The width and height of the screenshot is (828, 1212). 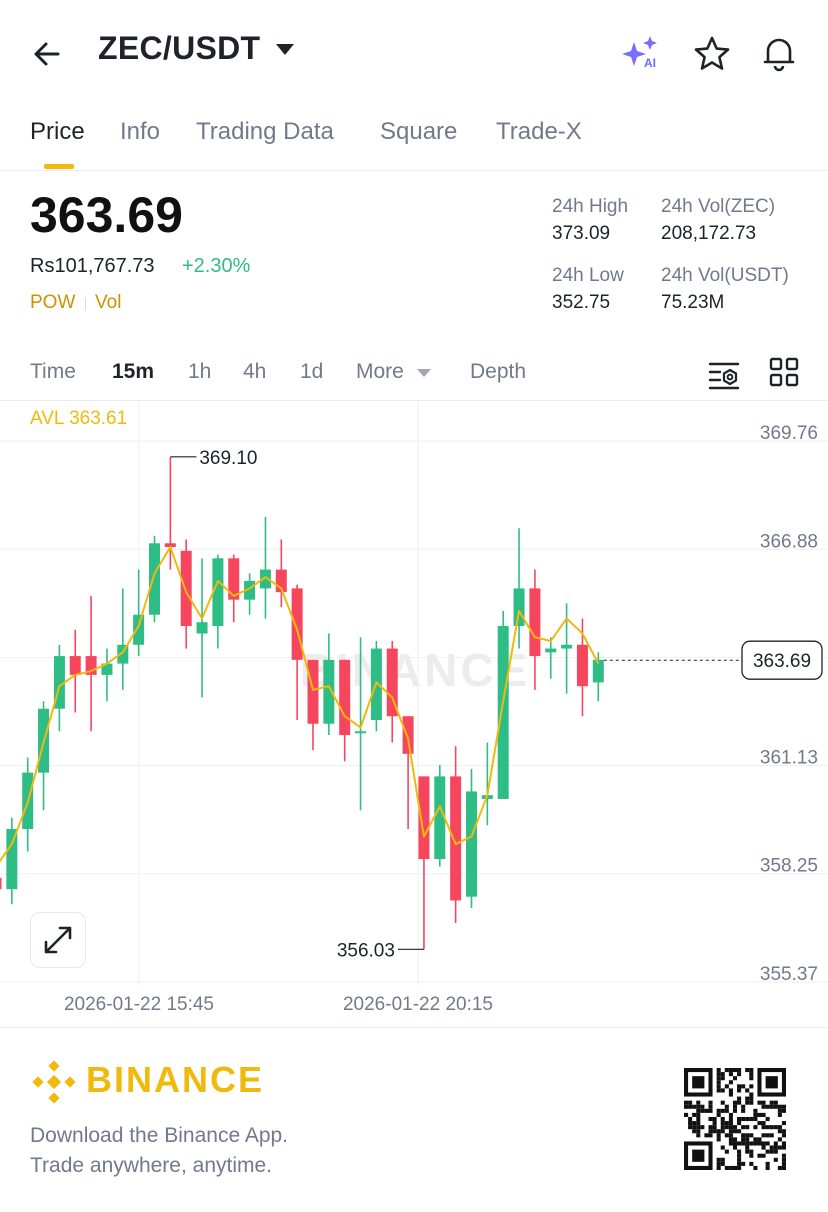 I want to click on back-arrow-icon, so click(x=48, y=54).